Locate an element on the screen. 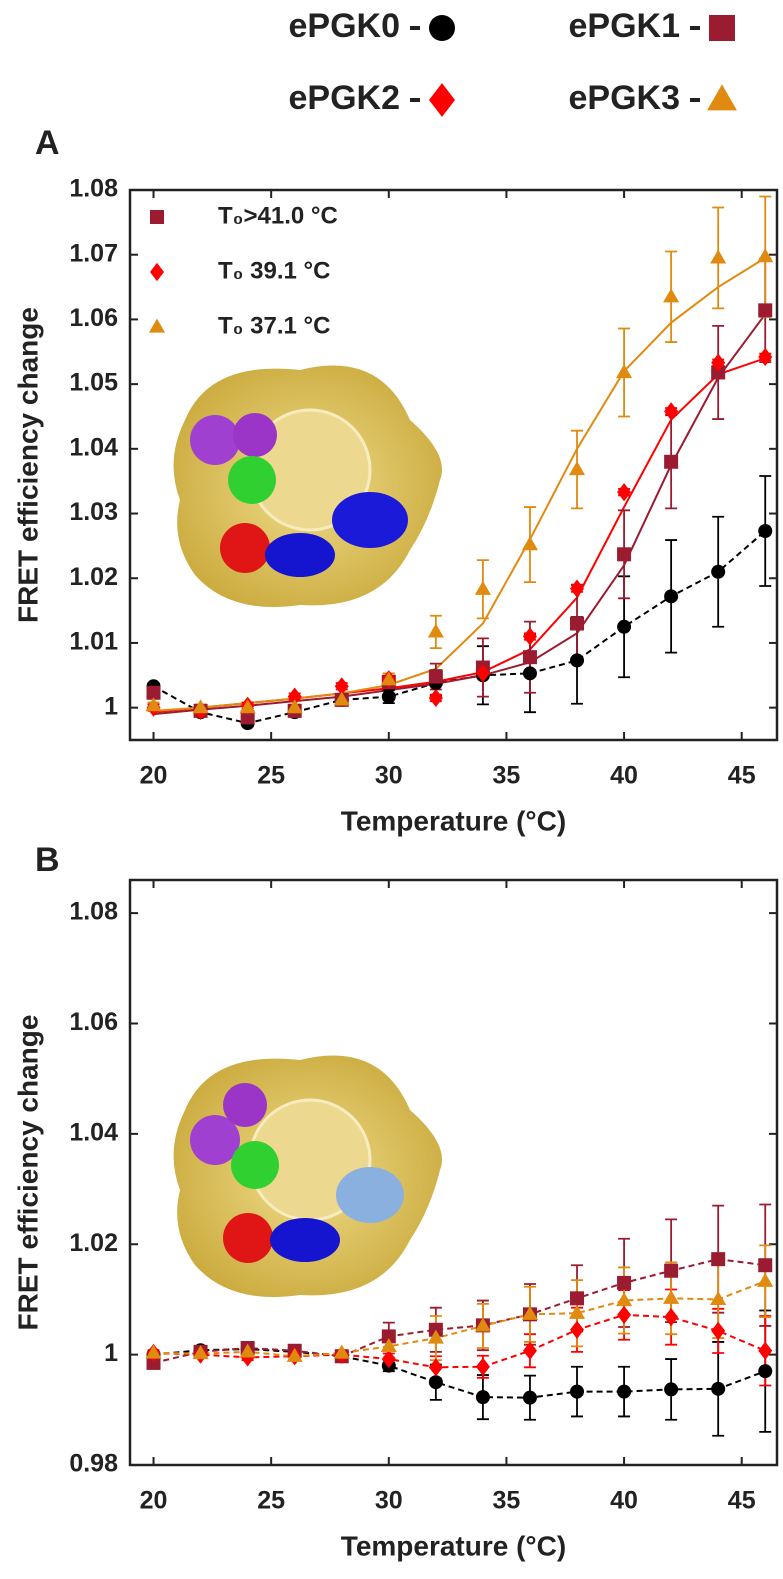  legend-label: ePGK3 is located at coordinates (625, 98).